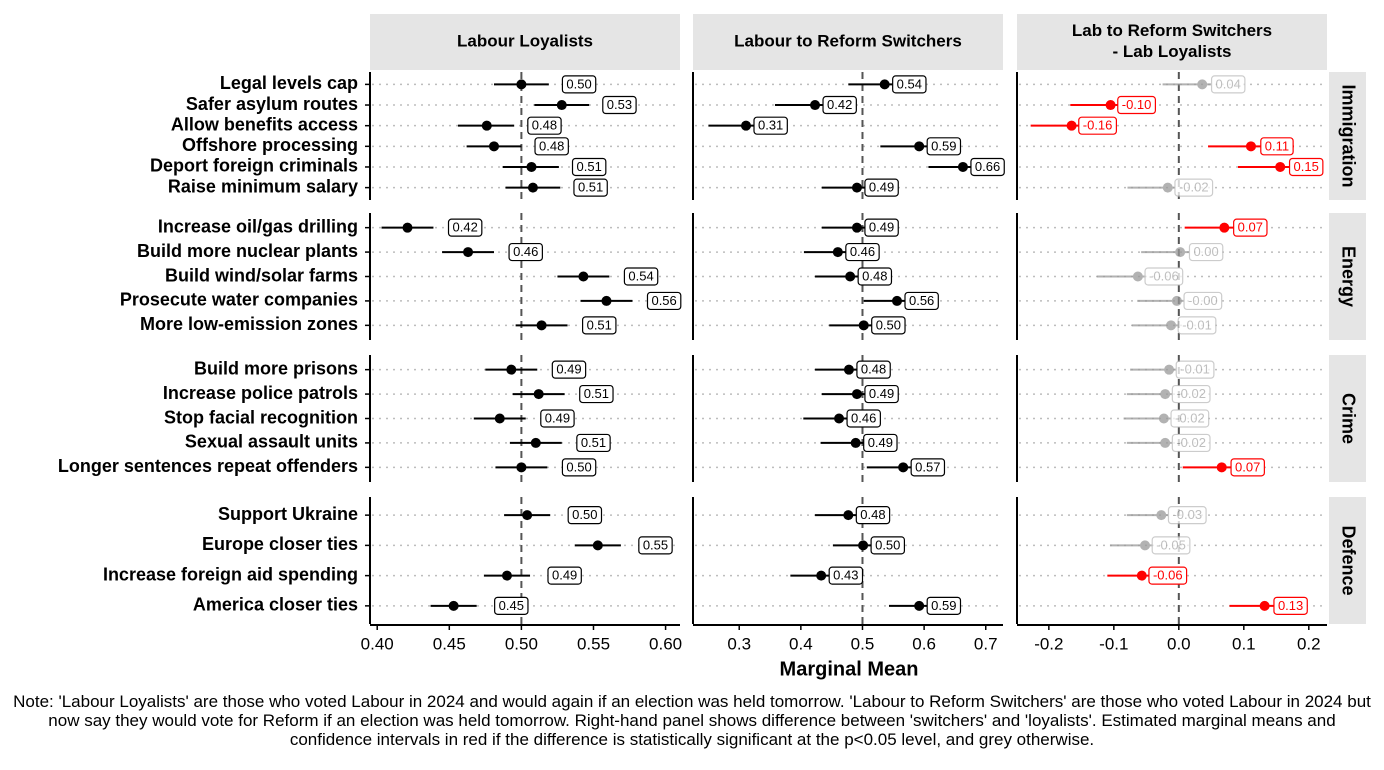  What do you see at coordinates (927, 466) in the screenshot?
I see `value-label: 0.57` at bounding box center [927, 466].